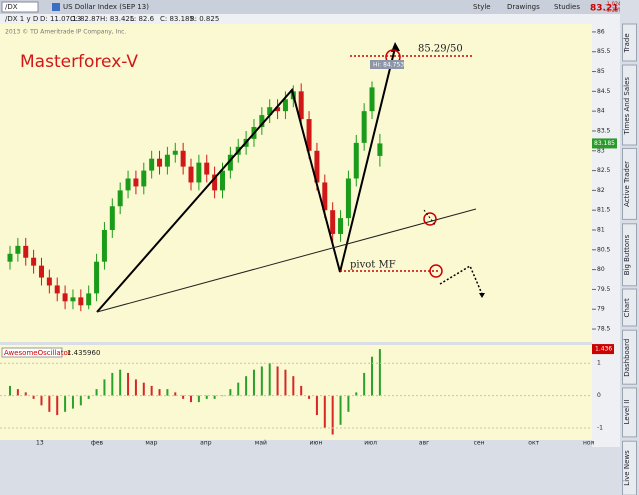  I want to click on side-tab: Live News, so click(629, 467).